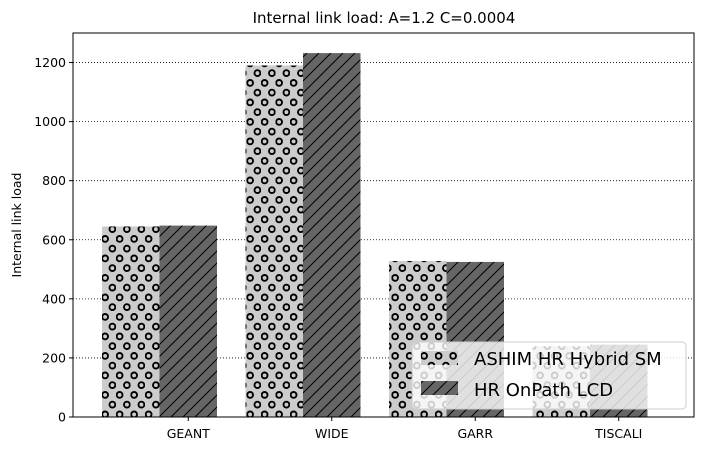 The height and width of the screenshot is (451, 704). I want to click on y-axis-ticks: 0 200 400 600 800 1000 1200, so click(53, 240).